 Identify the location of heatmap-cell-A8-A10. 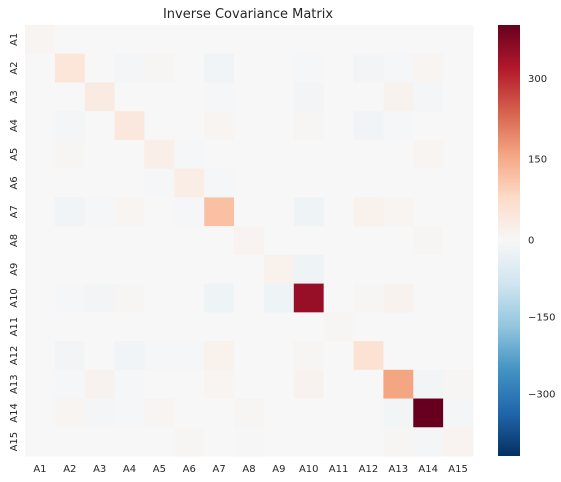
(309, 241).